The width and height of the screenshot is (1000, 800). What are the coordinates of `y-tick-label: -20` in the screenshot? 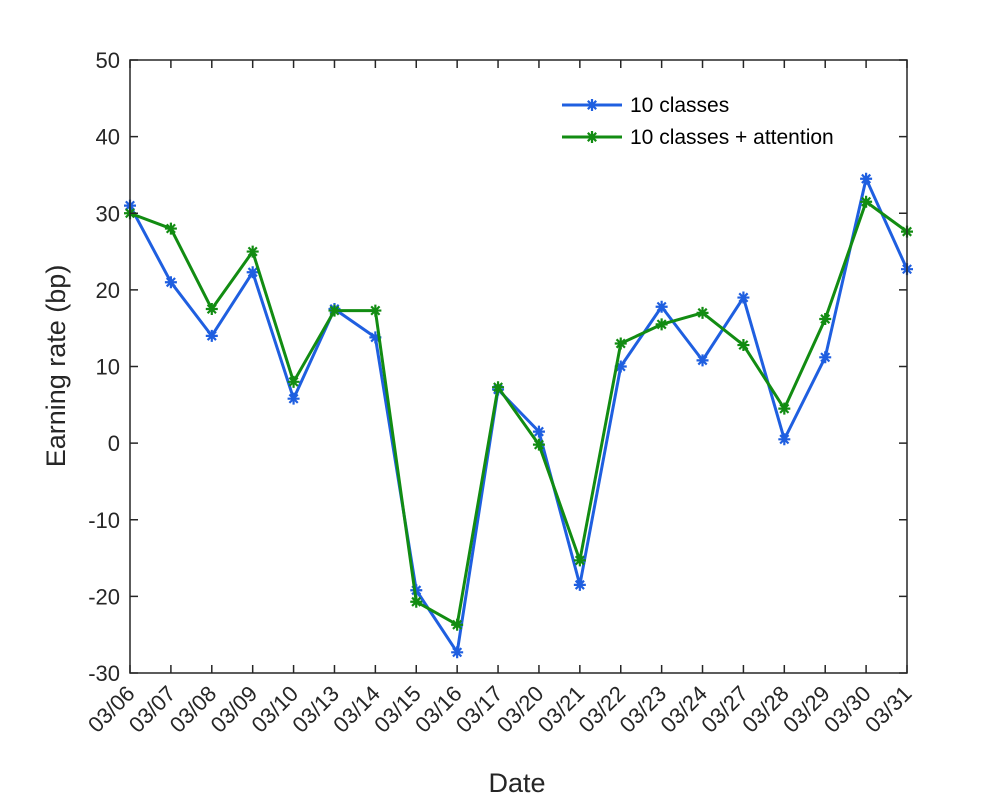 It's located at (104, 596).